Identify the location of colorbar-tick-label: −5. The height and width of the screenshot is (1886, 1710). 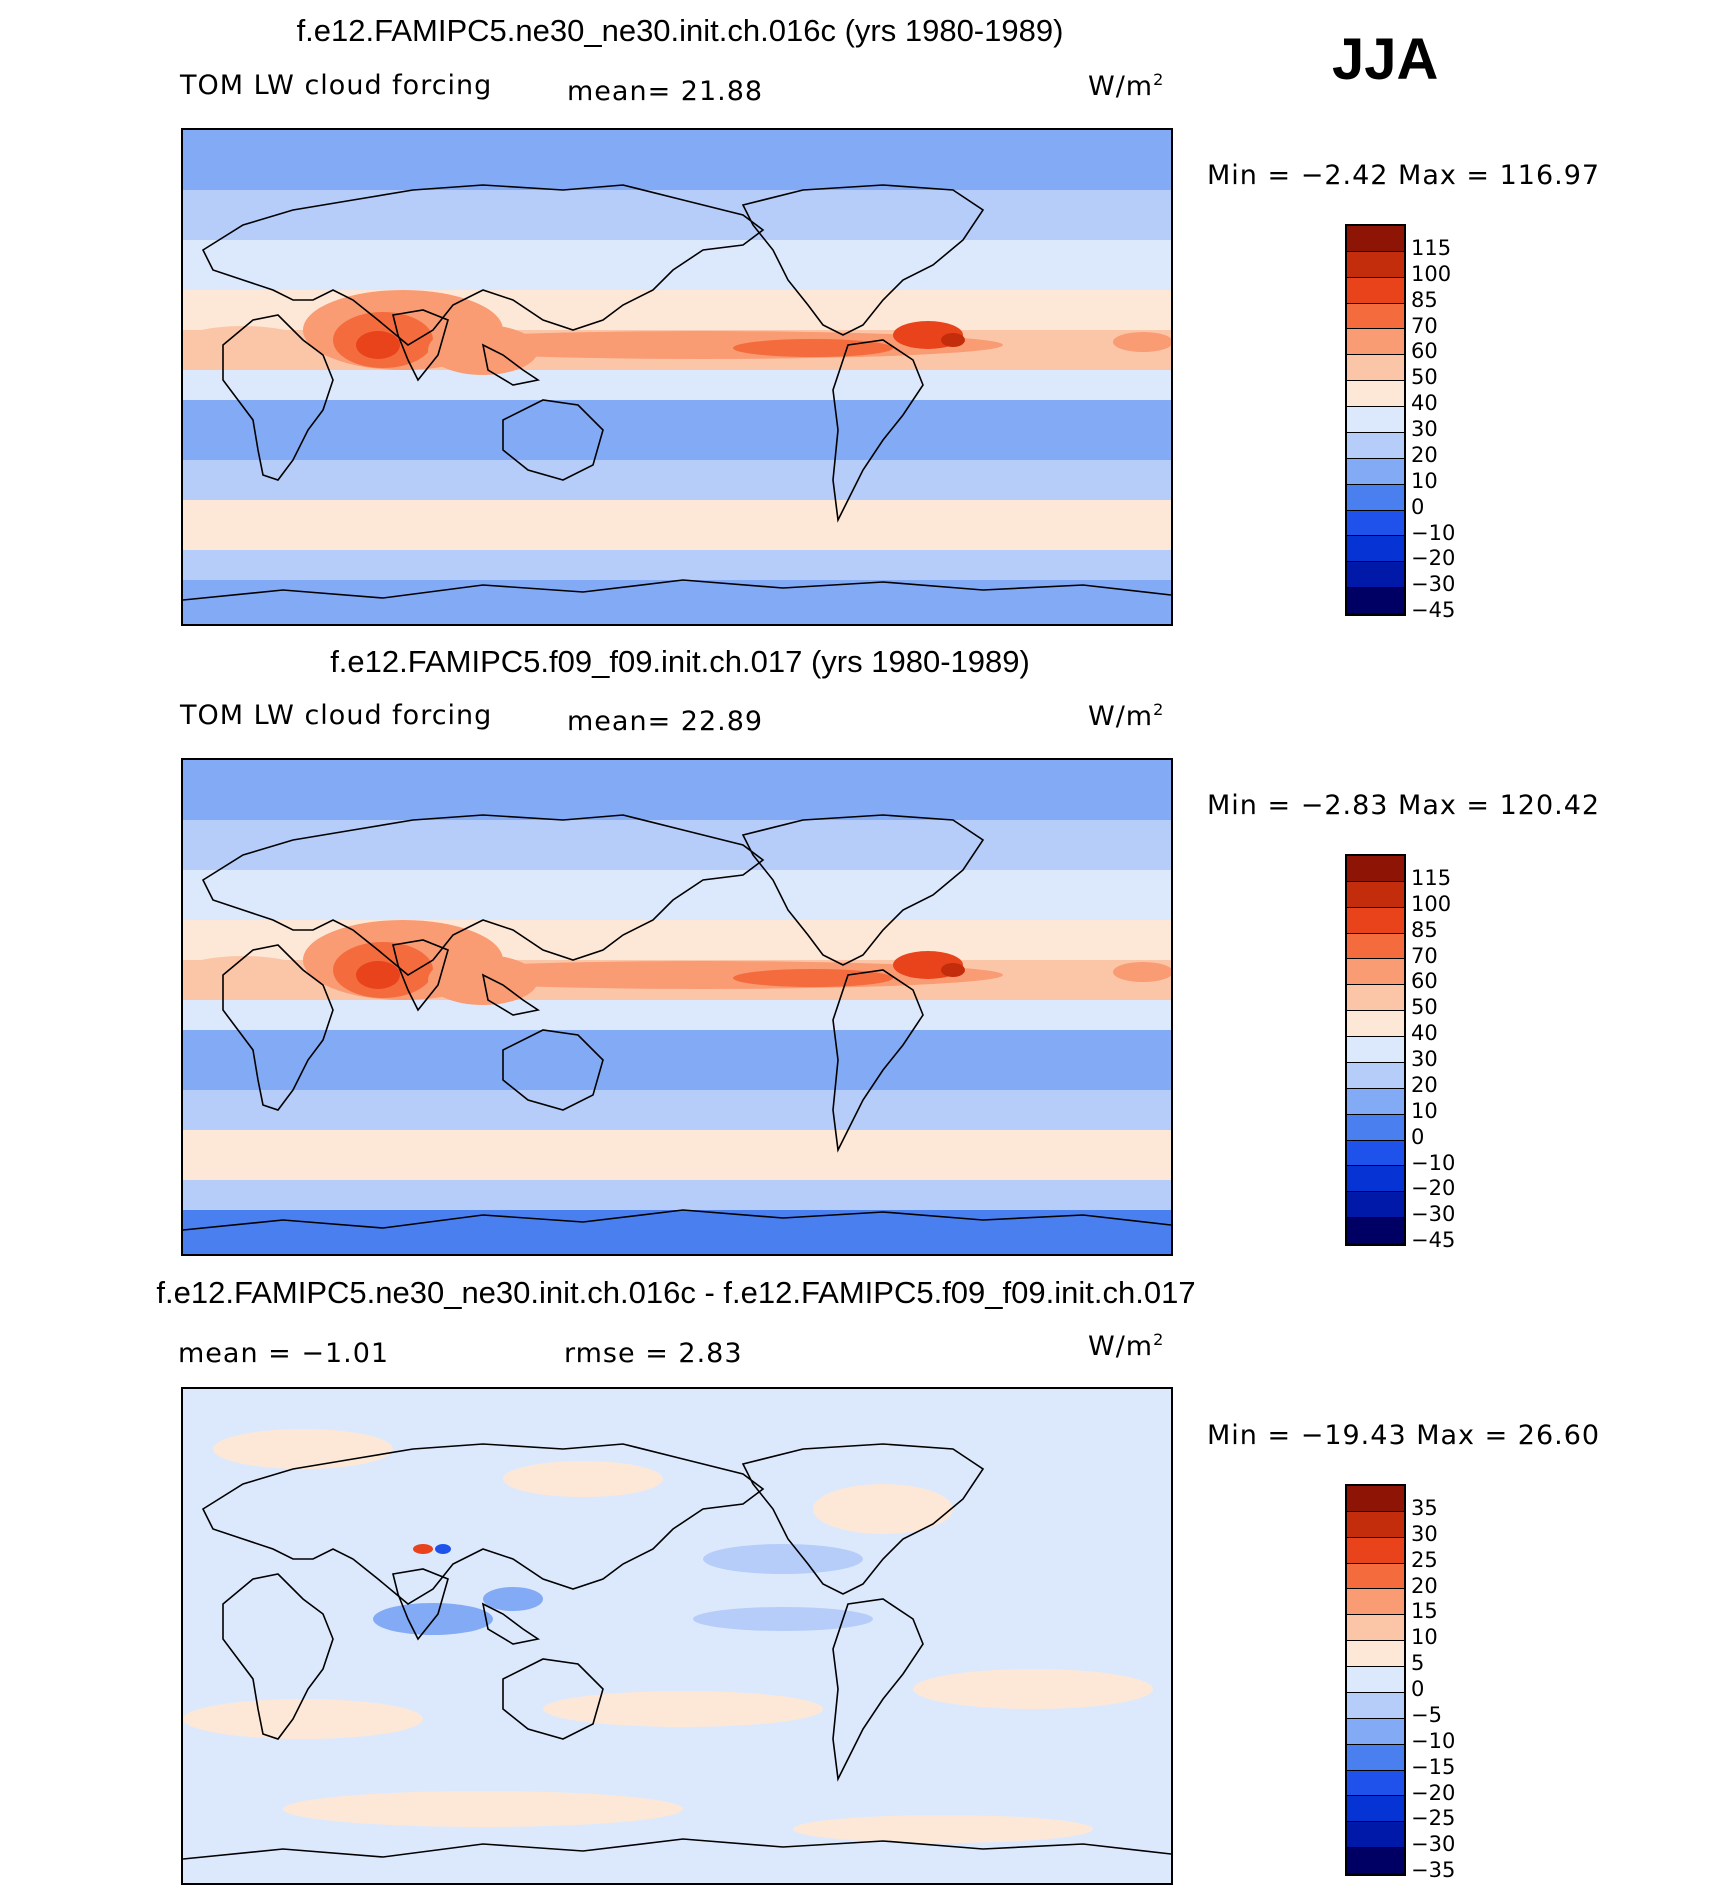
(1426, 1714).